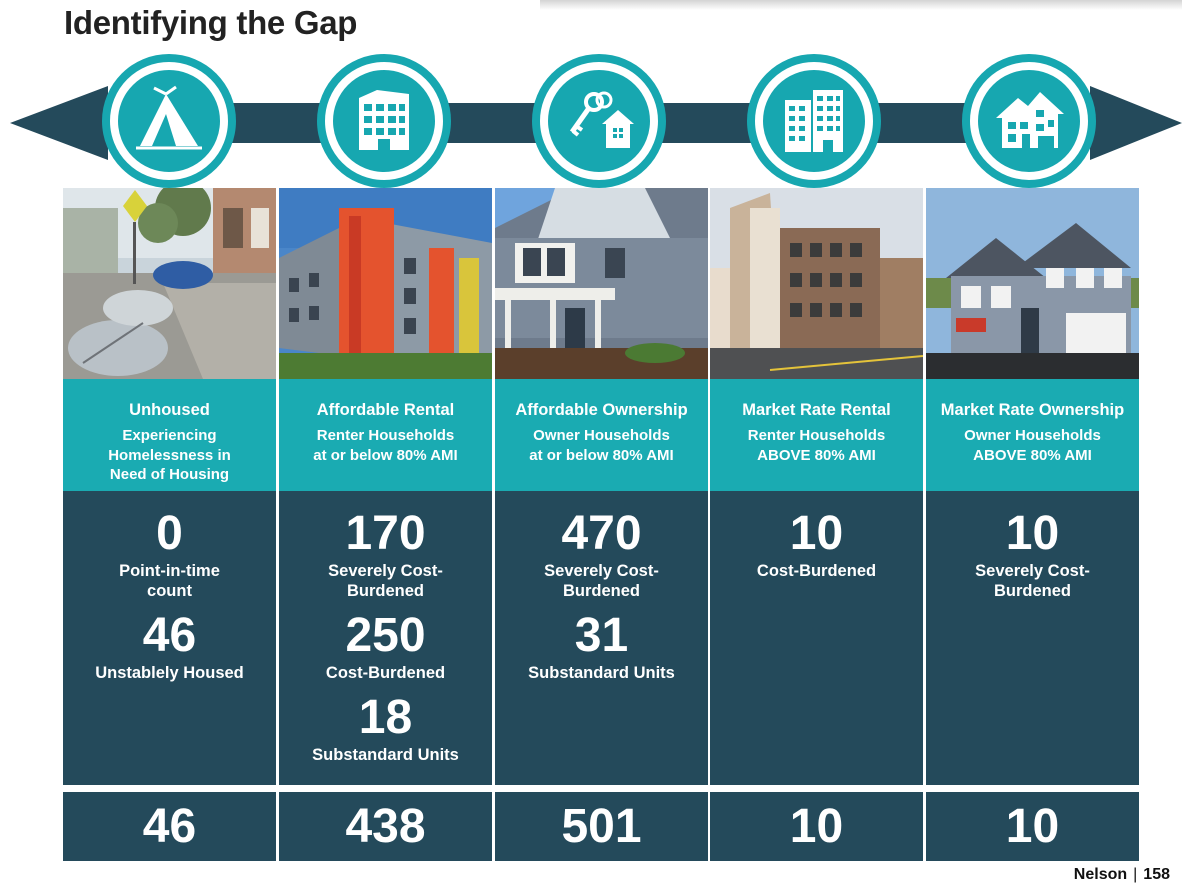 The height and width of the screenshot is (890, 1182). Describe the element at coordinates (861, 5) in the screenshot. I see `top-rule` at that location.